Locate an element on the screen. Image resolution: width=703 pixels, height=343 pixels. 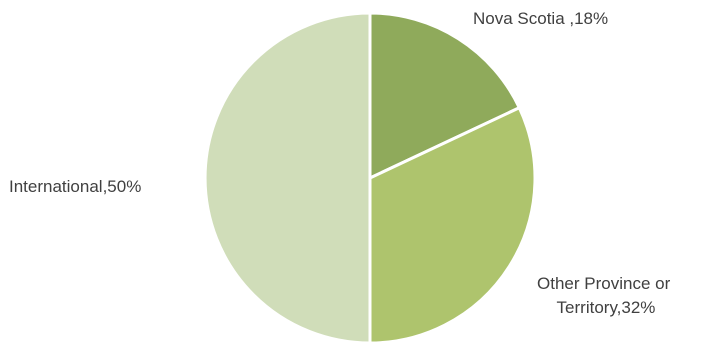
label-other-province: Other Province or Territory,32% is located at coordinates (606, 295).